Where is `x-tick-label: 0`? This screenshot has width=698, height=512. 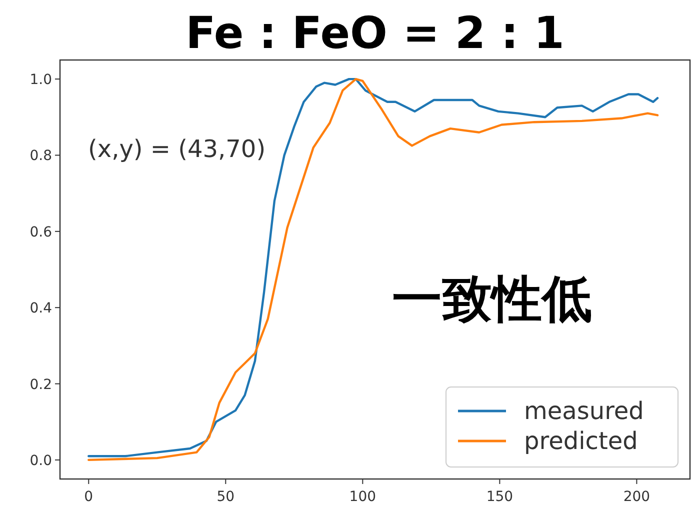
x-tick-label: 0 is located at coordinates (89, 497).